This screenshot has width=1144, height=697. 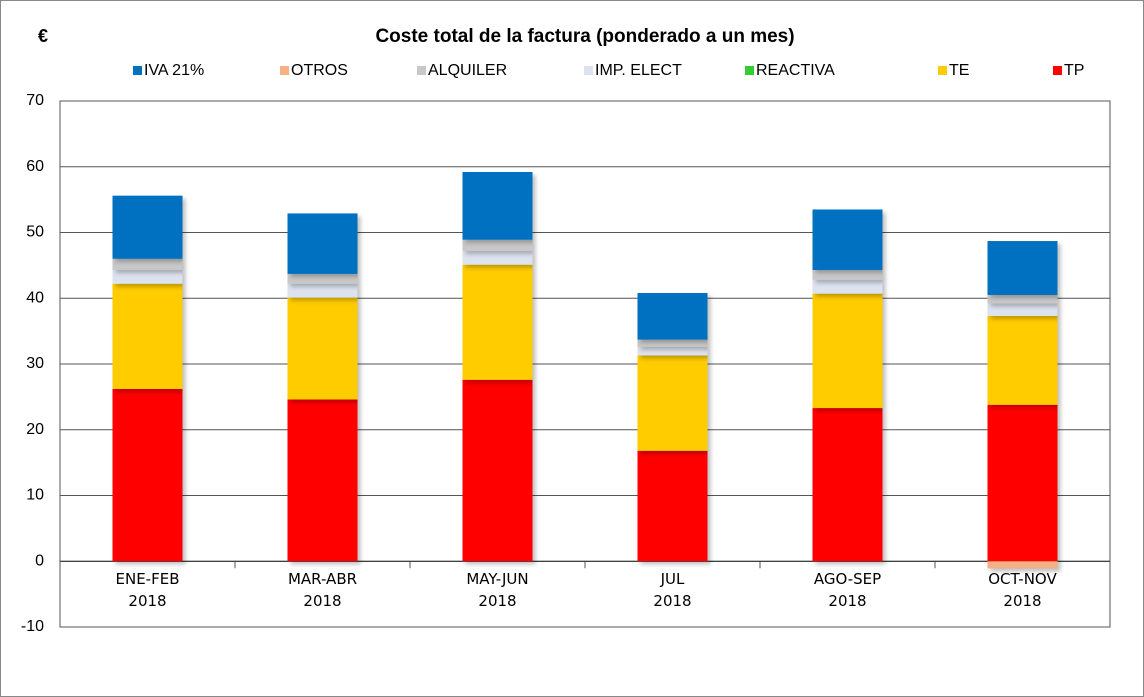 I want to click on unit-label: €, so click(x=43, y=36).